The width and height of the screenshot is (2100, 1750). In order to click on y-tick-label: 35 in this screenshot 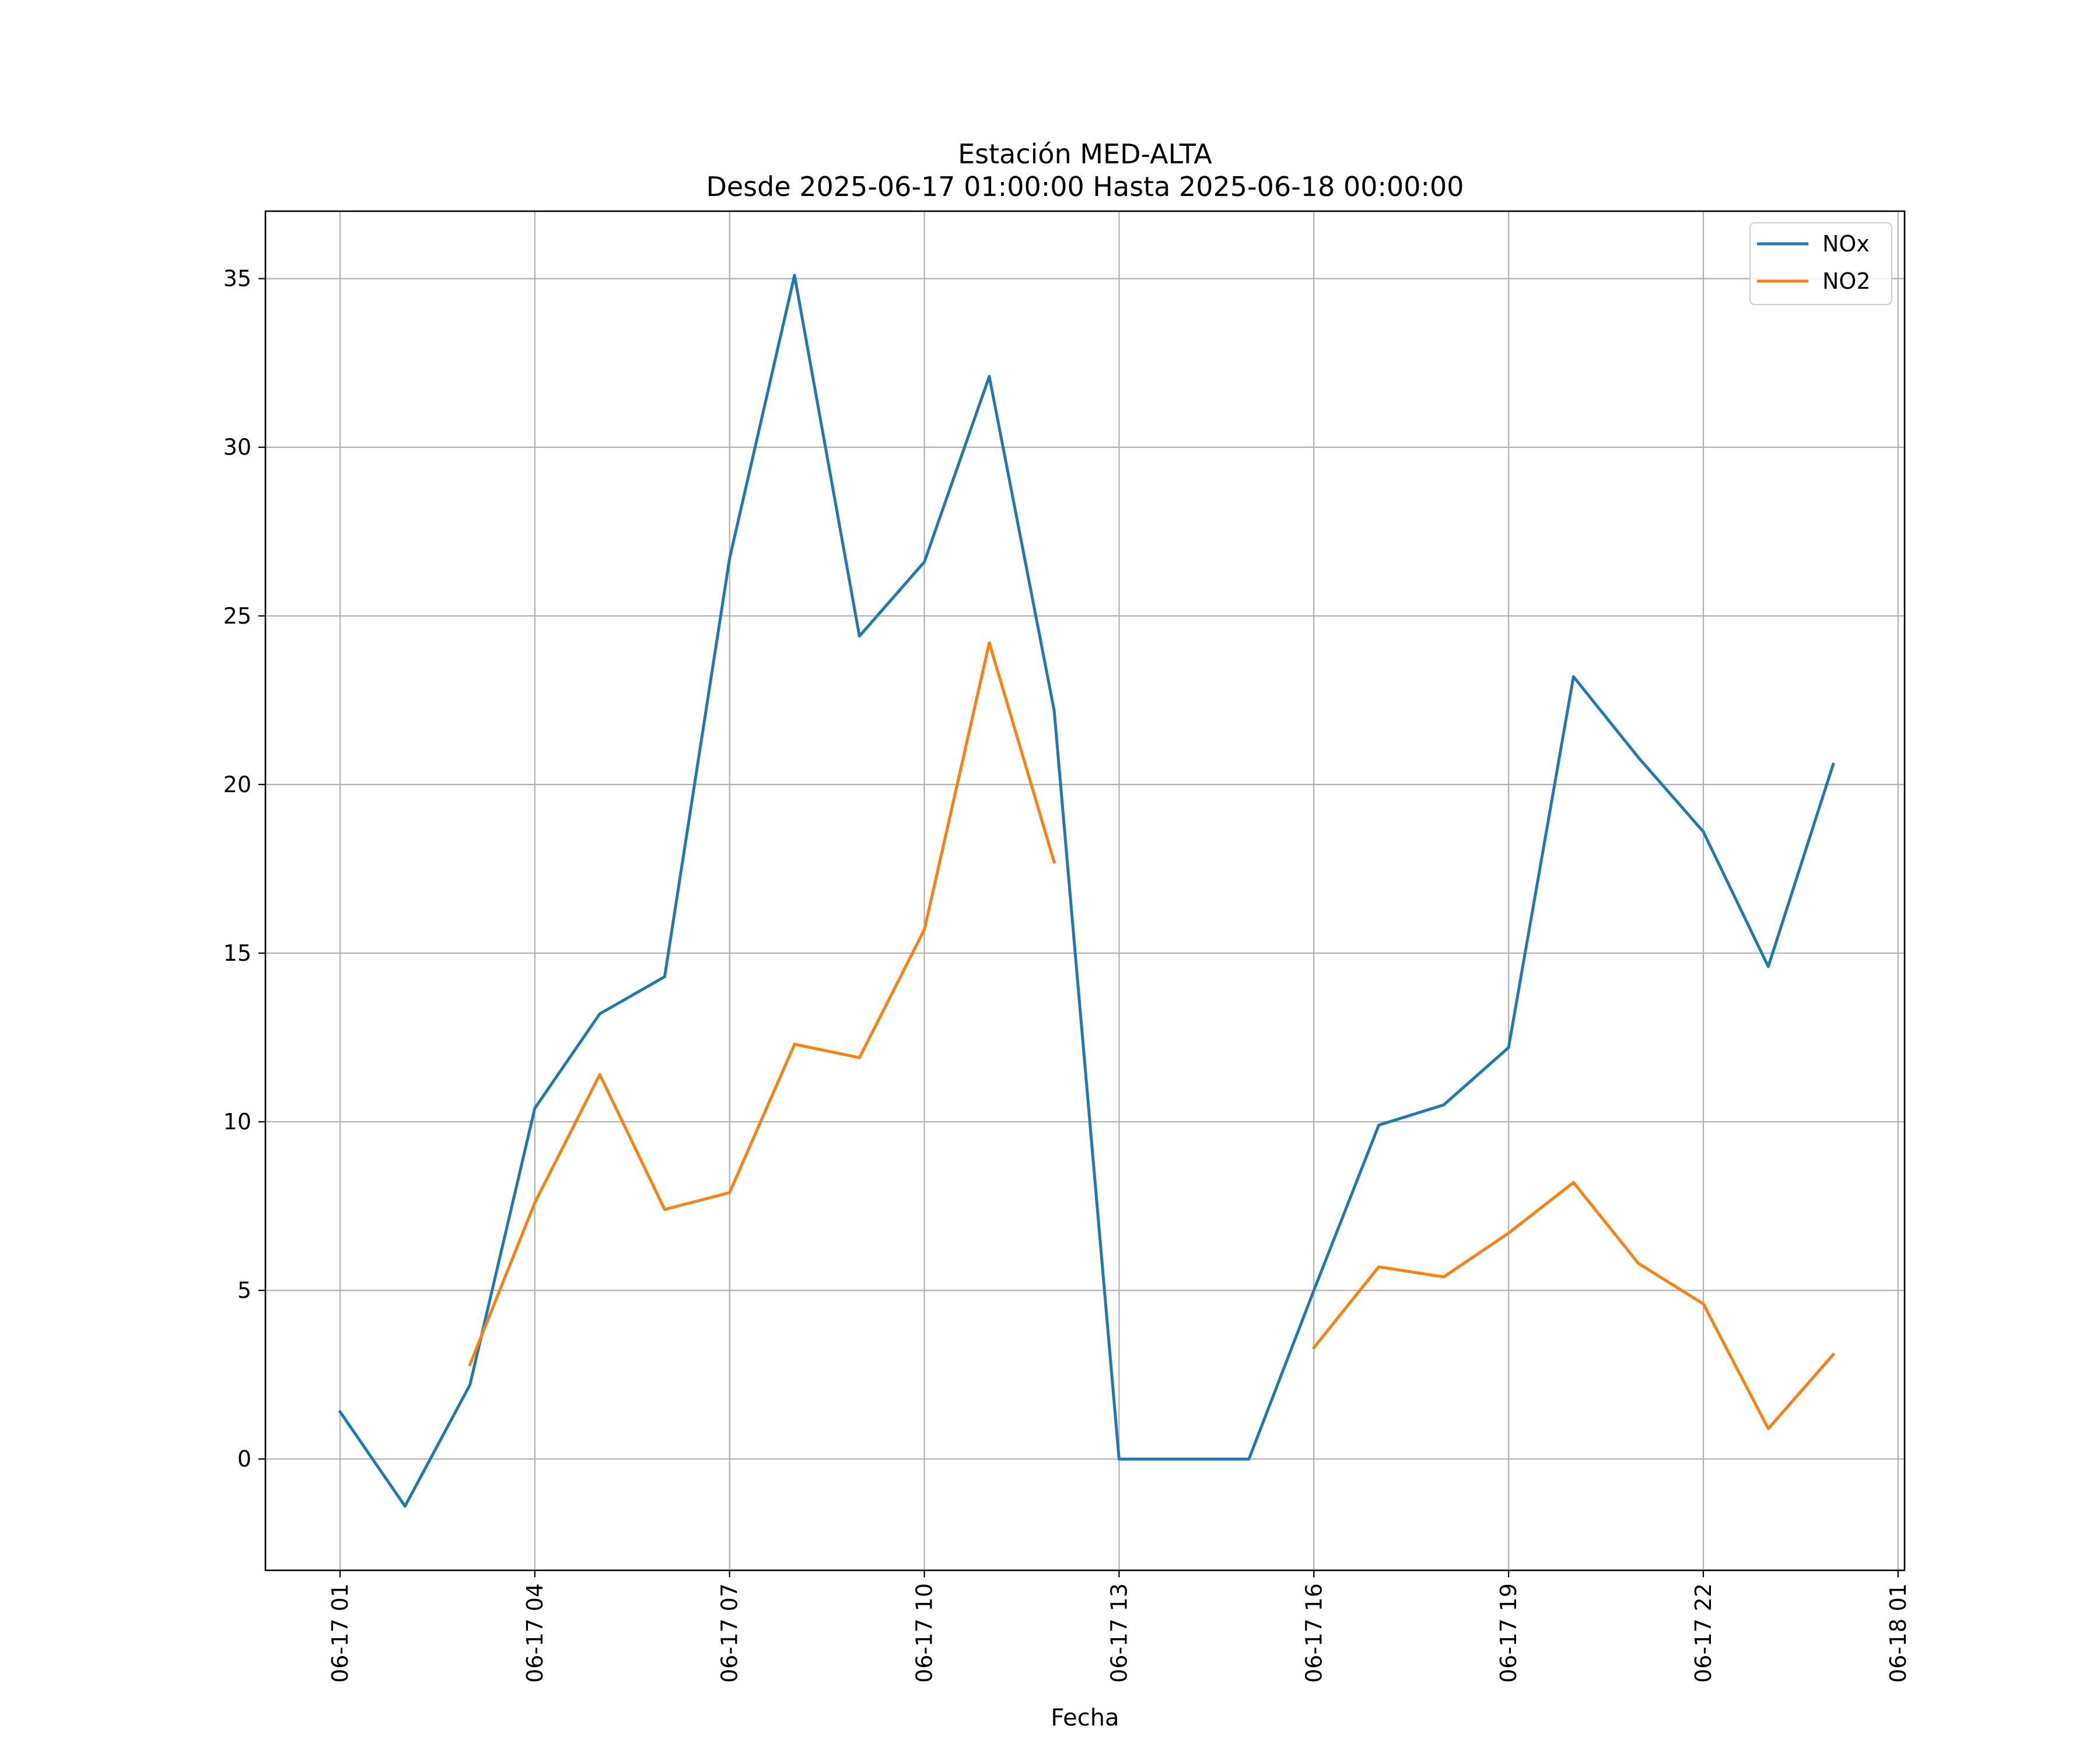, I will do `click(237, 279)`.